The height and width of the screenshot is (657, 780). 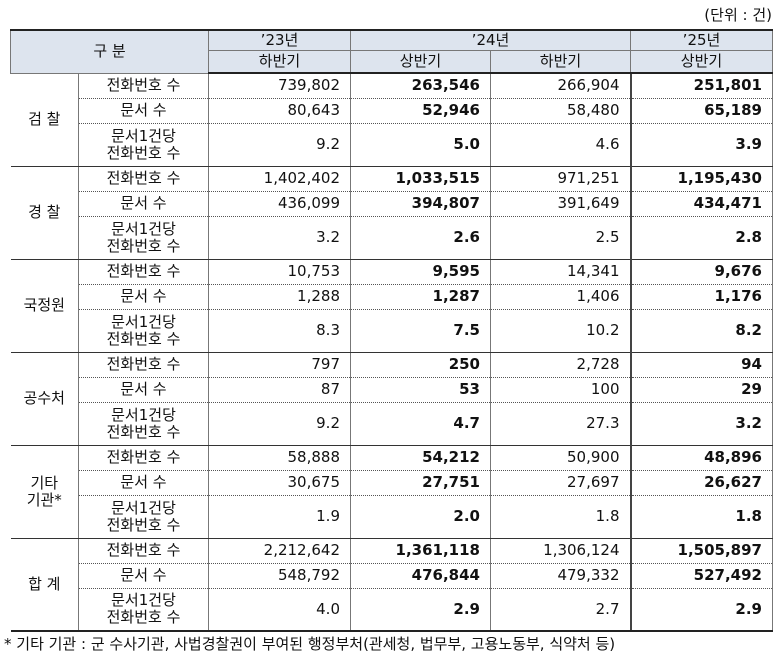 I want to click on value-cell: 65,189, so click(x=701, y=111).